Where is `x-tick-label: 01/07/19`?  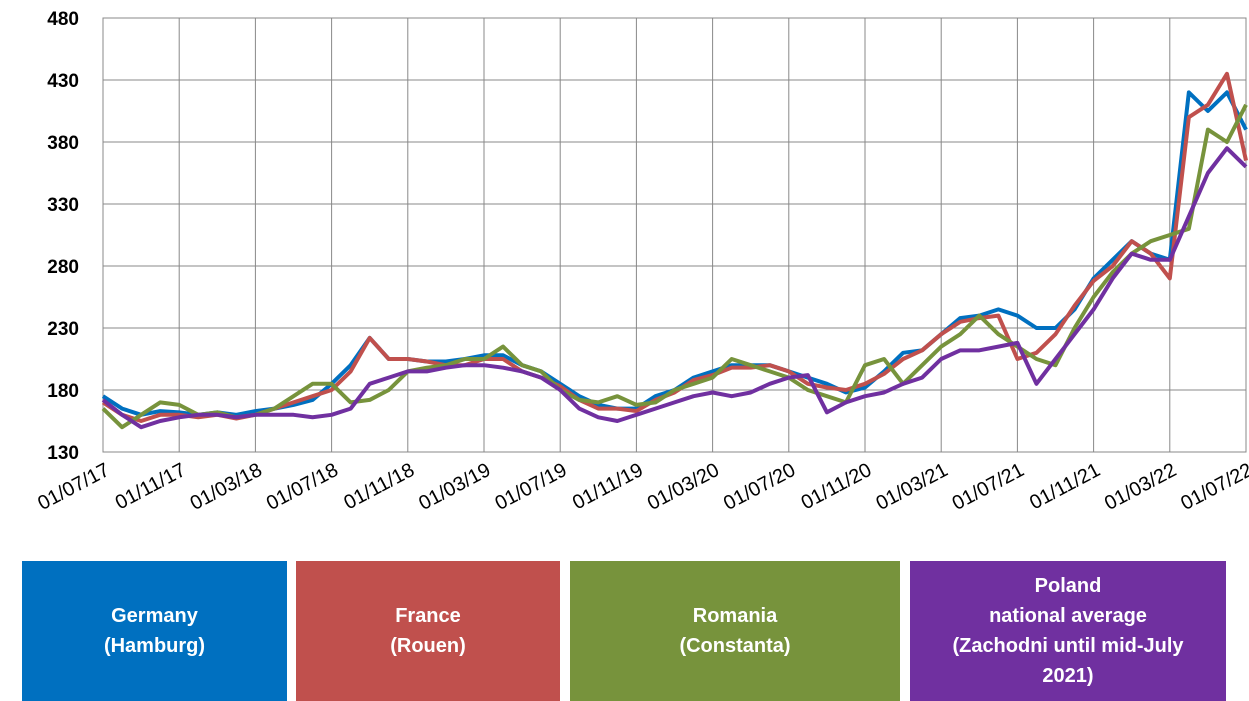
x-tick-label: 01/07/19 is located at coordinates (530, 487).